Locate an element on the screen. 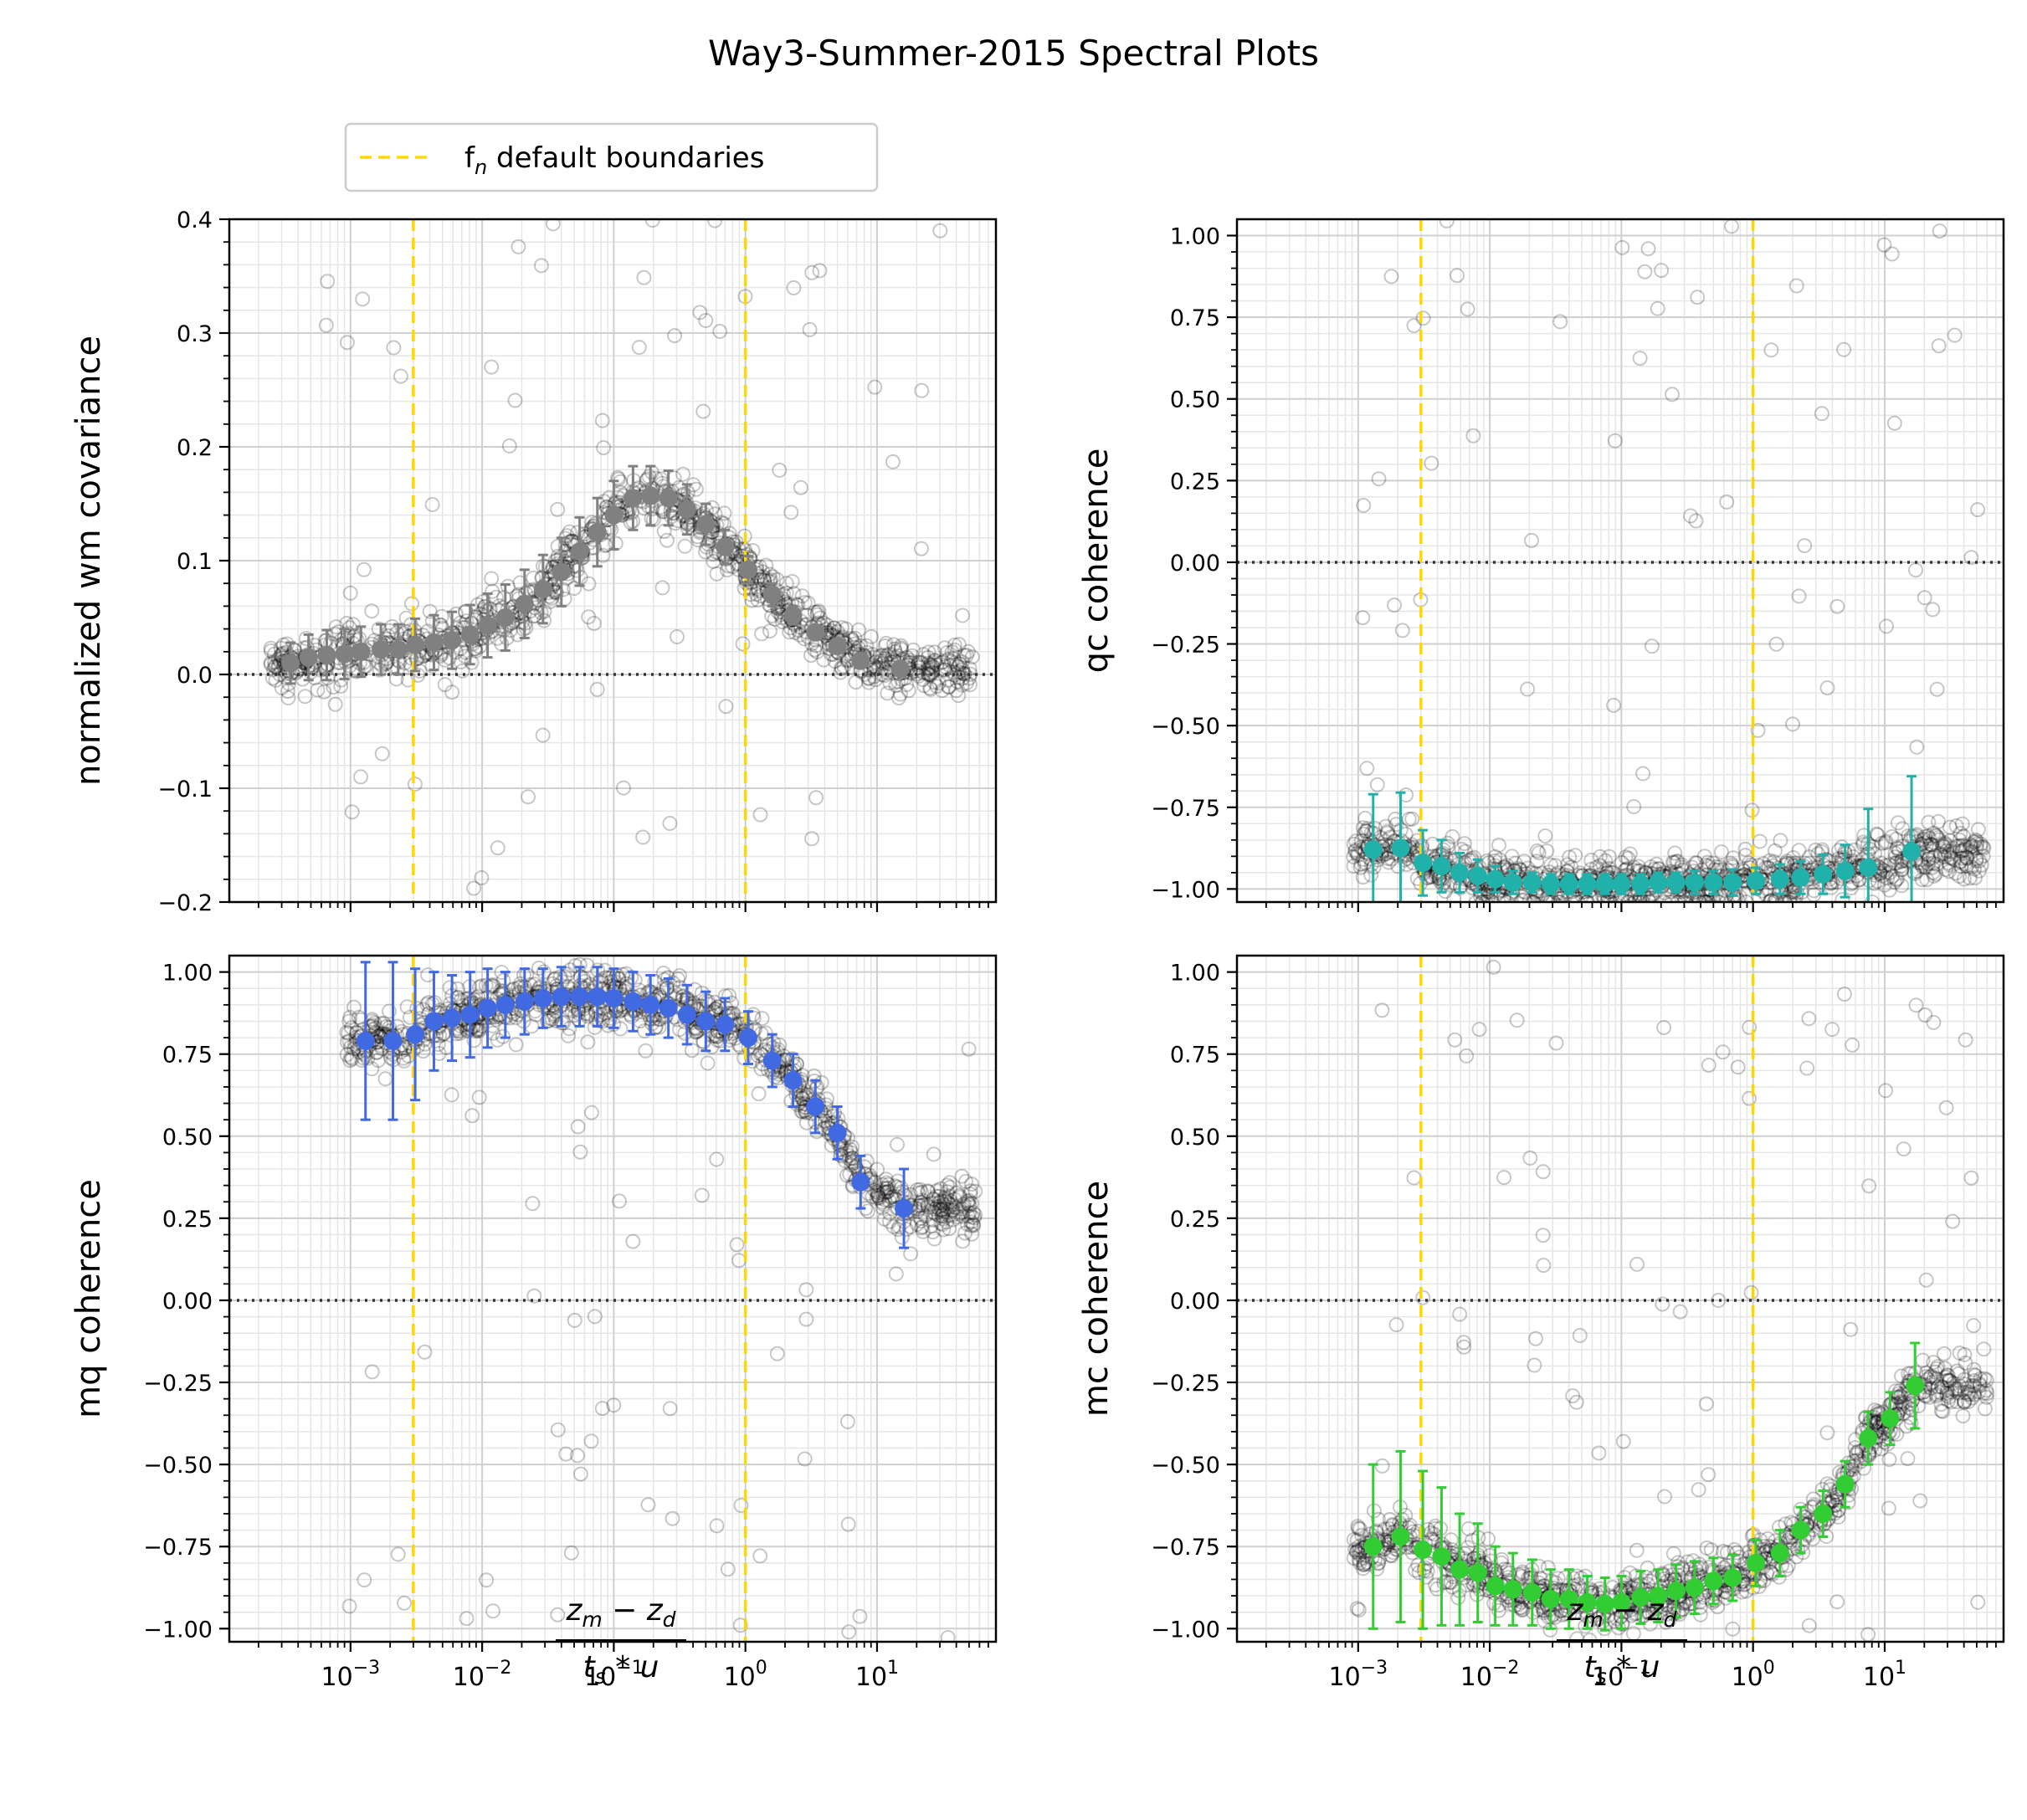 Image resolution: width=2027 pixels, height=1820 pixels. y-tick-label: 0.1 is located at coordinates (195, 562).